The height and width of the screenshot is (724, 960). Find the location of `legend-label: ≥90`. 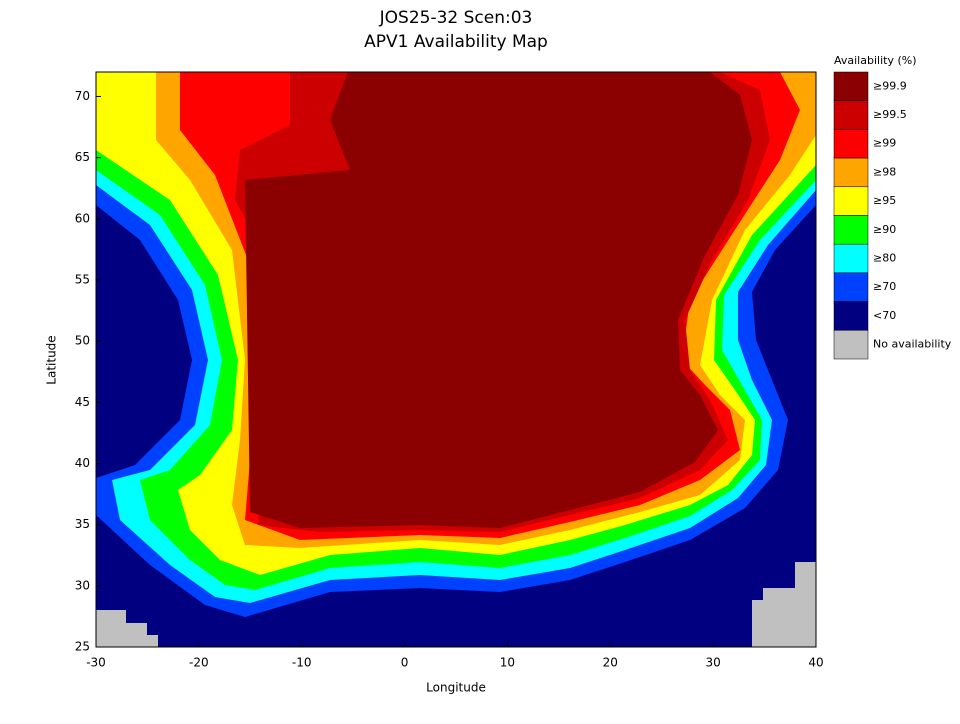

legend-label: ≥90 is located at coordinates (884, 229).